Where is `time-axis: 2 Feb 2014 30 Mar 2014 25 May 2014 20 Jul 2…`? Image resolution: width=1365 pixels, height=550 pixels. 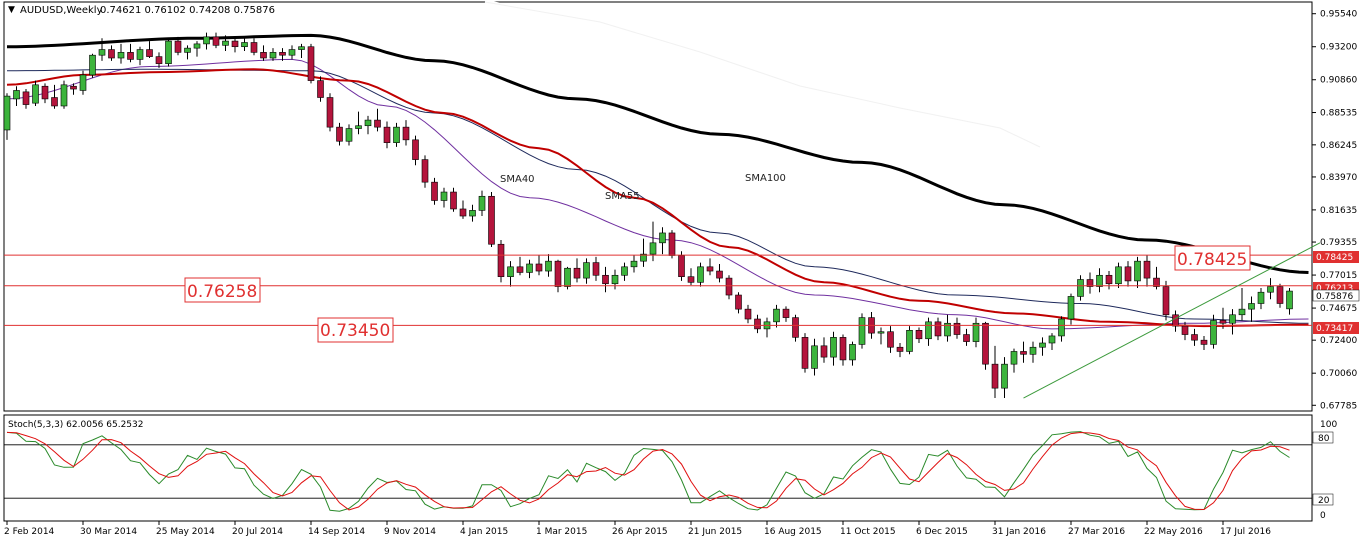 time-axis: 2 Feb 2014 30 Mar 2014 25 May 2014 20 Jul 2… is located at coordinates (637, 529).